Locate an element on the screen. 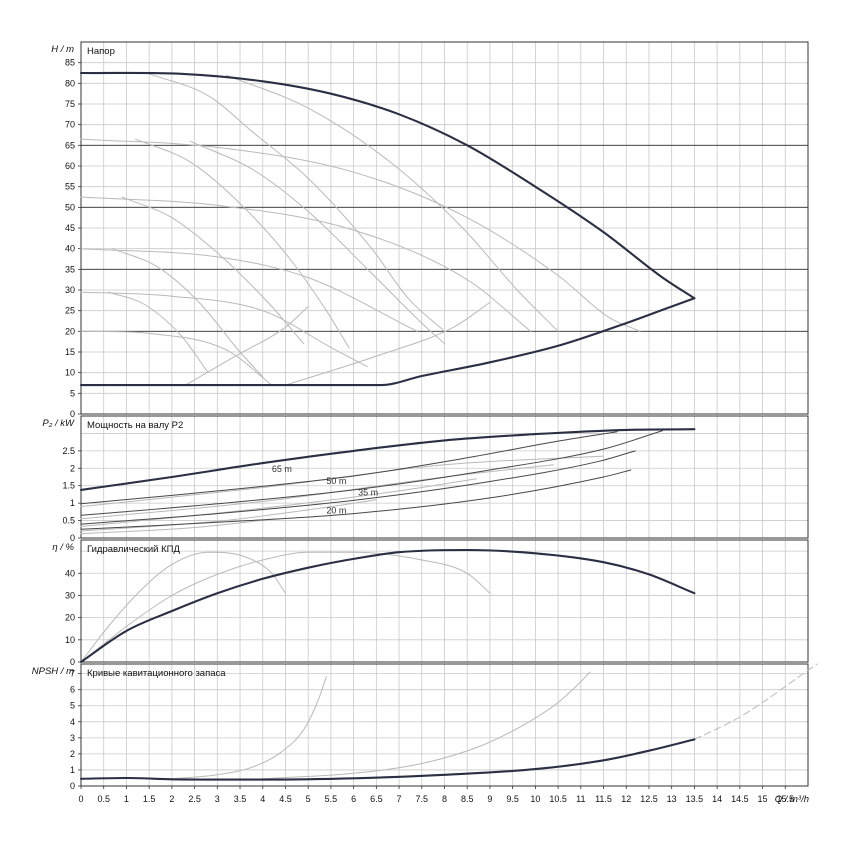 This screenshot has width=850, height=850. x-tick-label: 12 is located at coordinates (626, 799).